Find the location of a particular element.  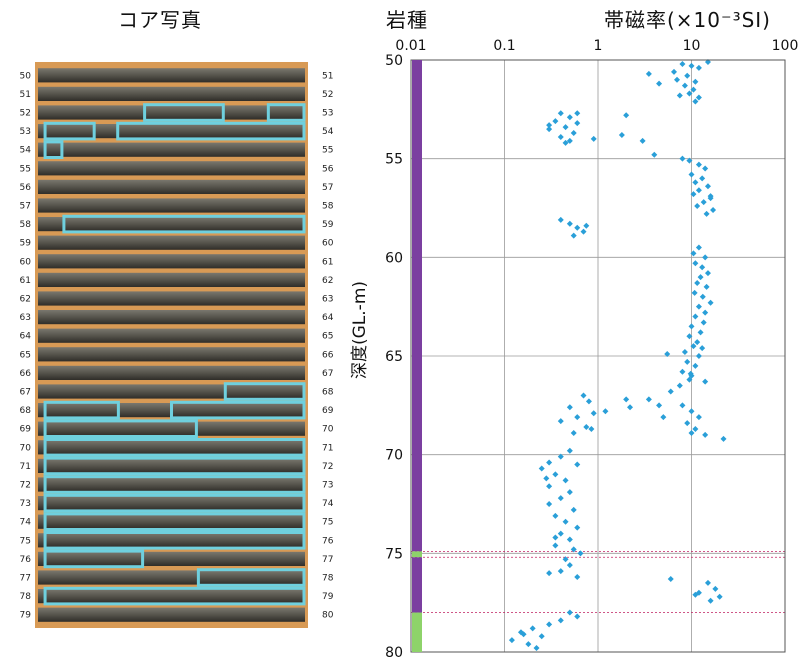

core-depth-left: 67 is located at coordinates (25, 393).